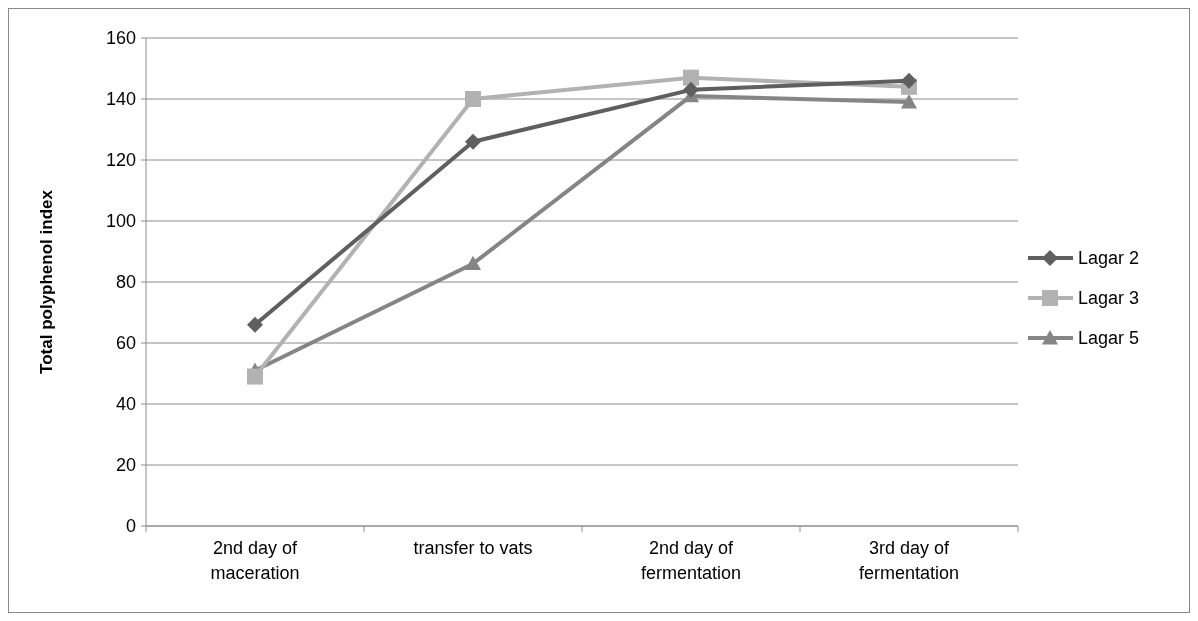  What do you see at coordinates (120, 221) in the screenshot?
I see `y-tick-label: 100` at bounding box center [120, 221].